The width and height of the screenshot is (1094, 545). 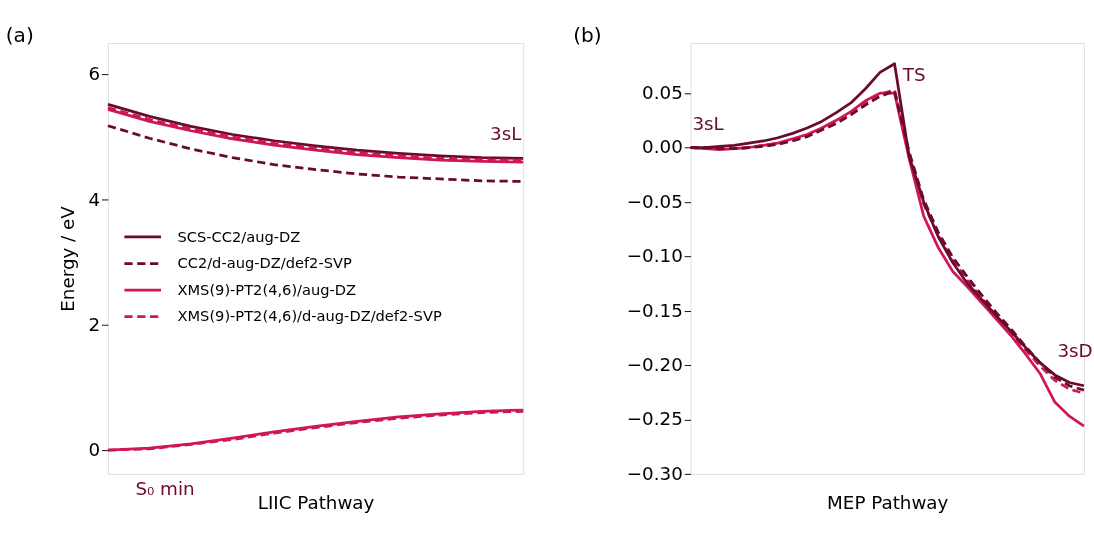 What do you see at coordinates (67, 258) in the screenshot?
I see `y-axis-title: Energy / eV` at bounding box center [67, 258].